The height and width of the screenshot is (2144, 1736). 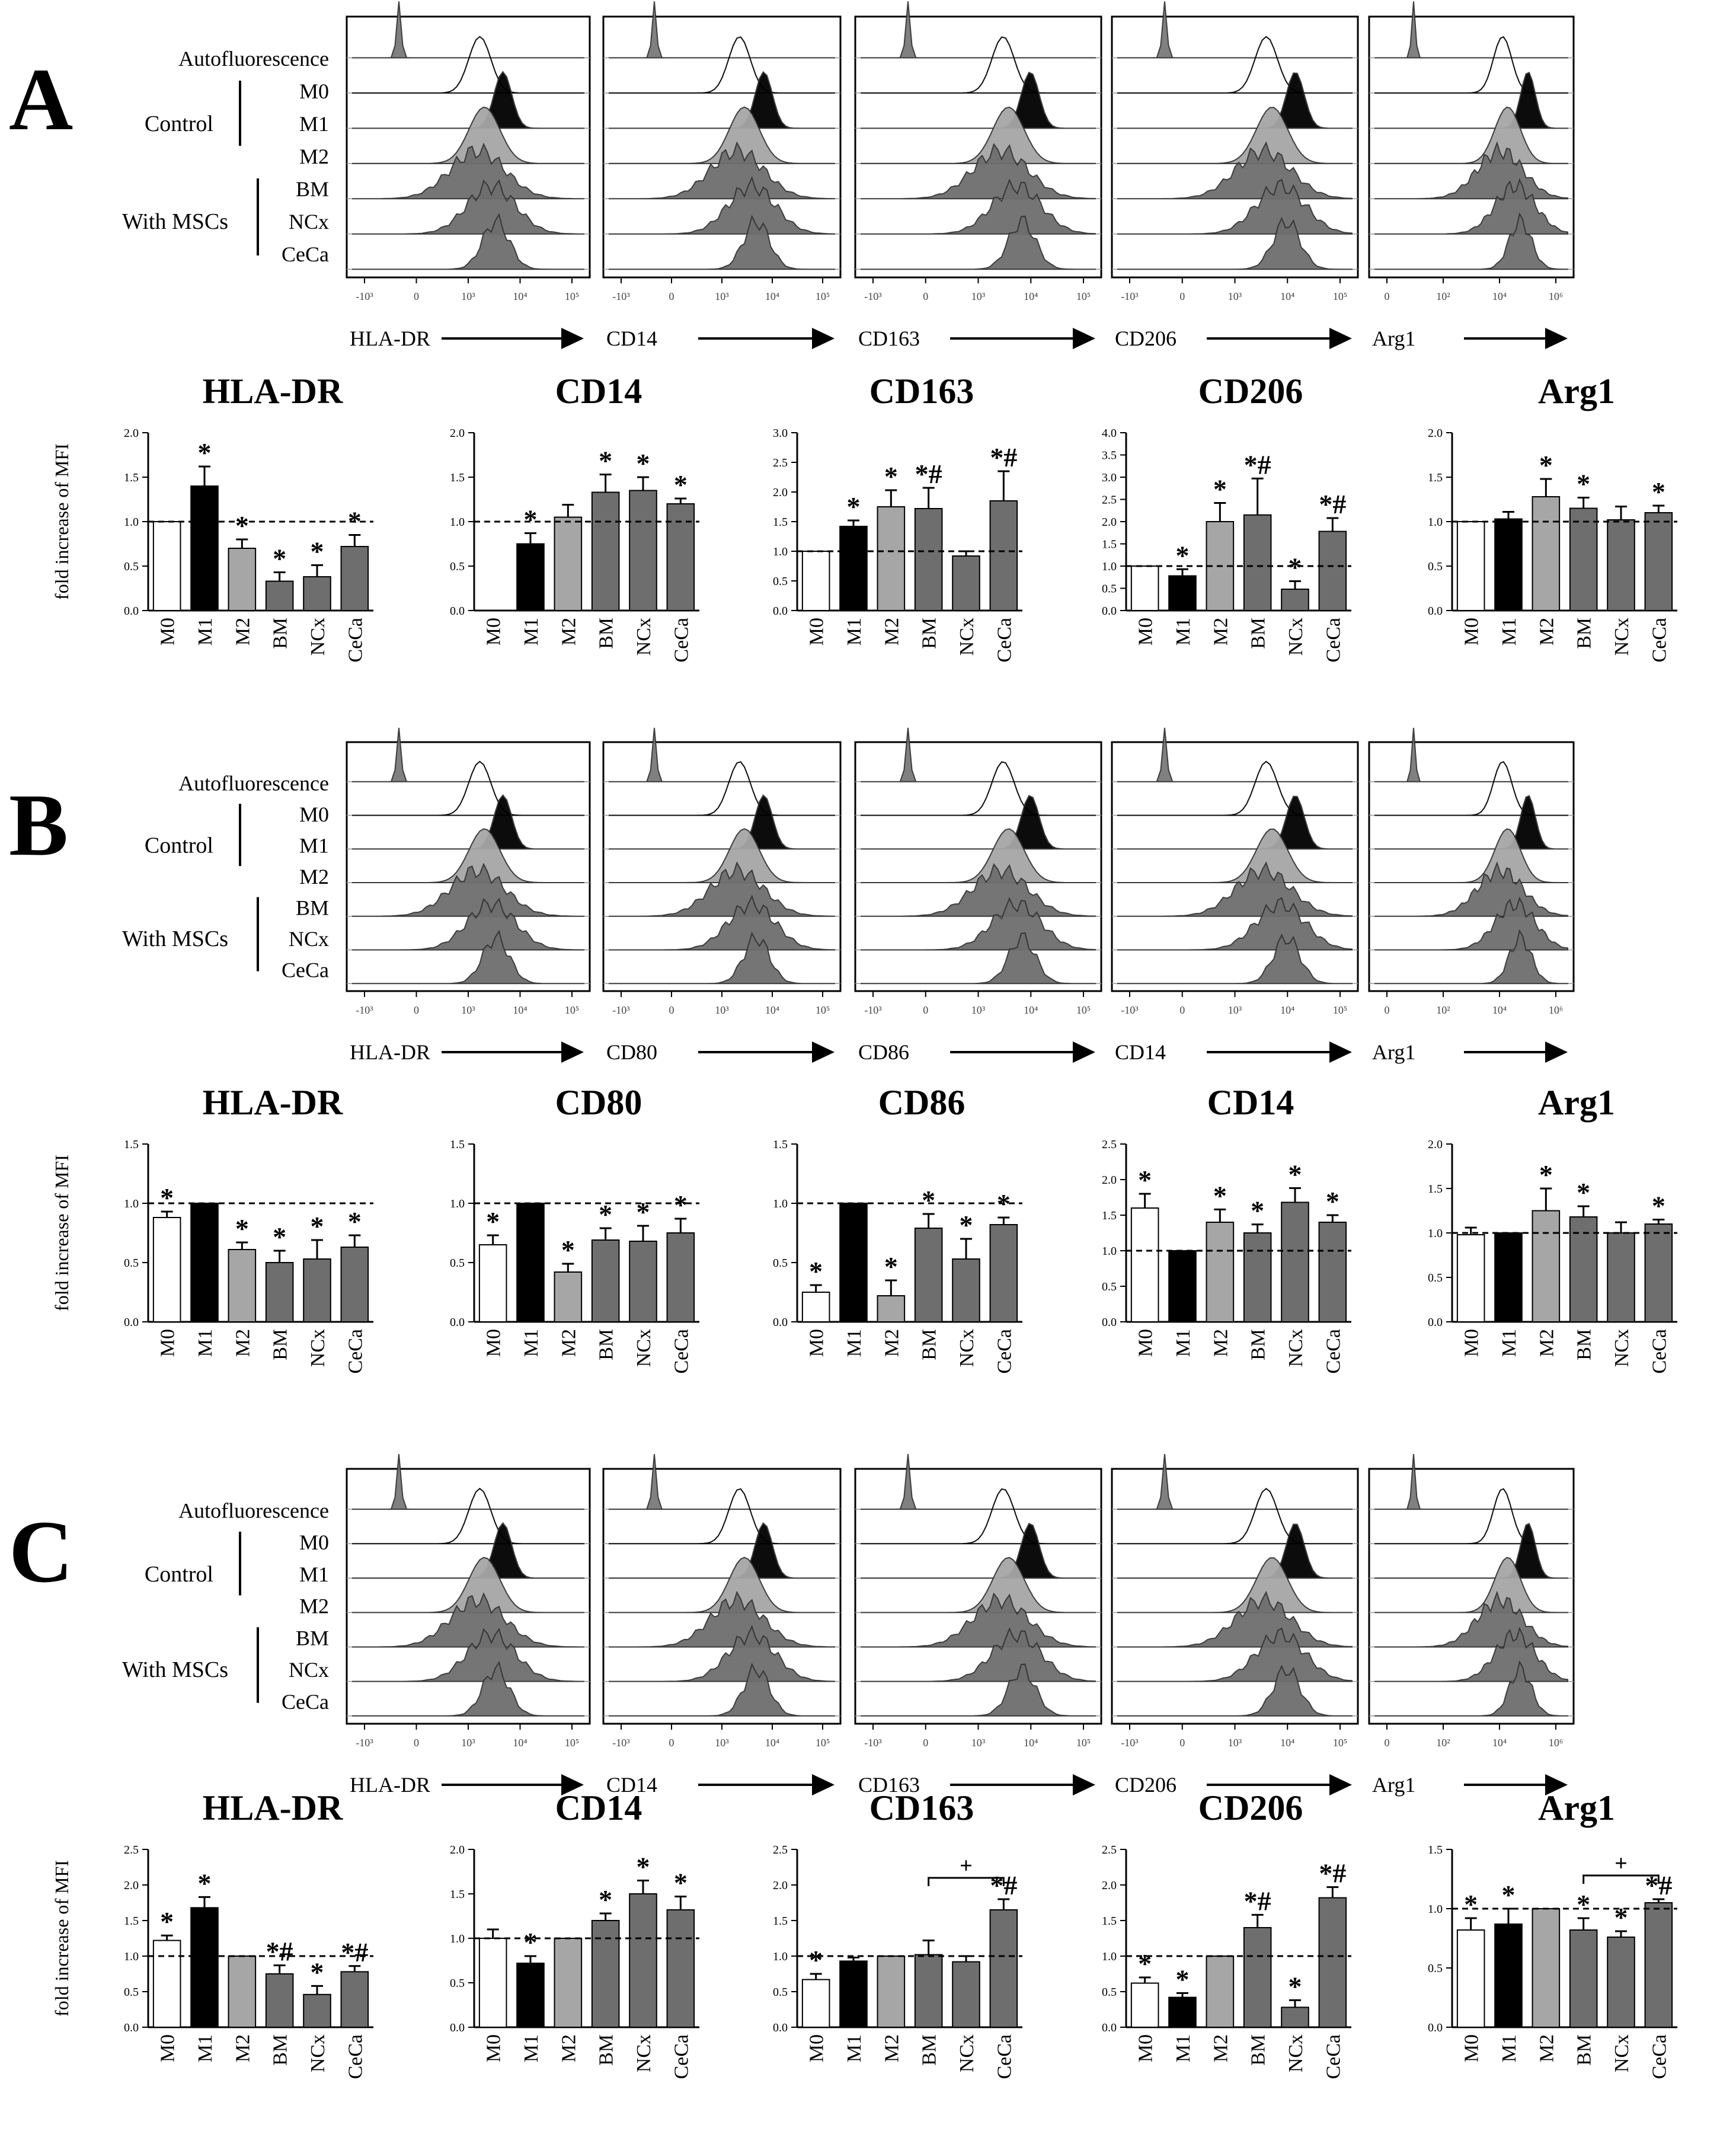 I want to click on chart-title: Arg1, so click(x=1576, y=391).